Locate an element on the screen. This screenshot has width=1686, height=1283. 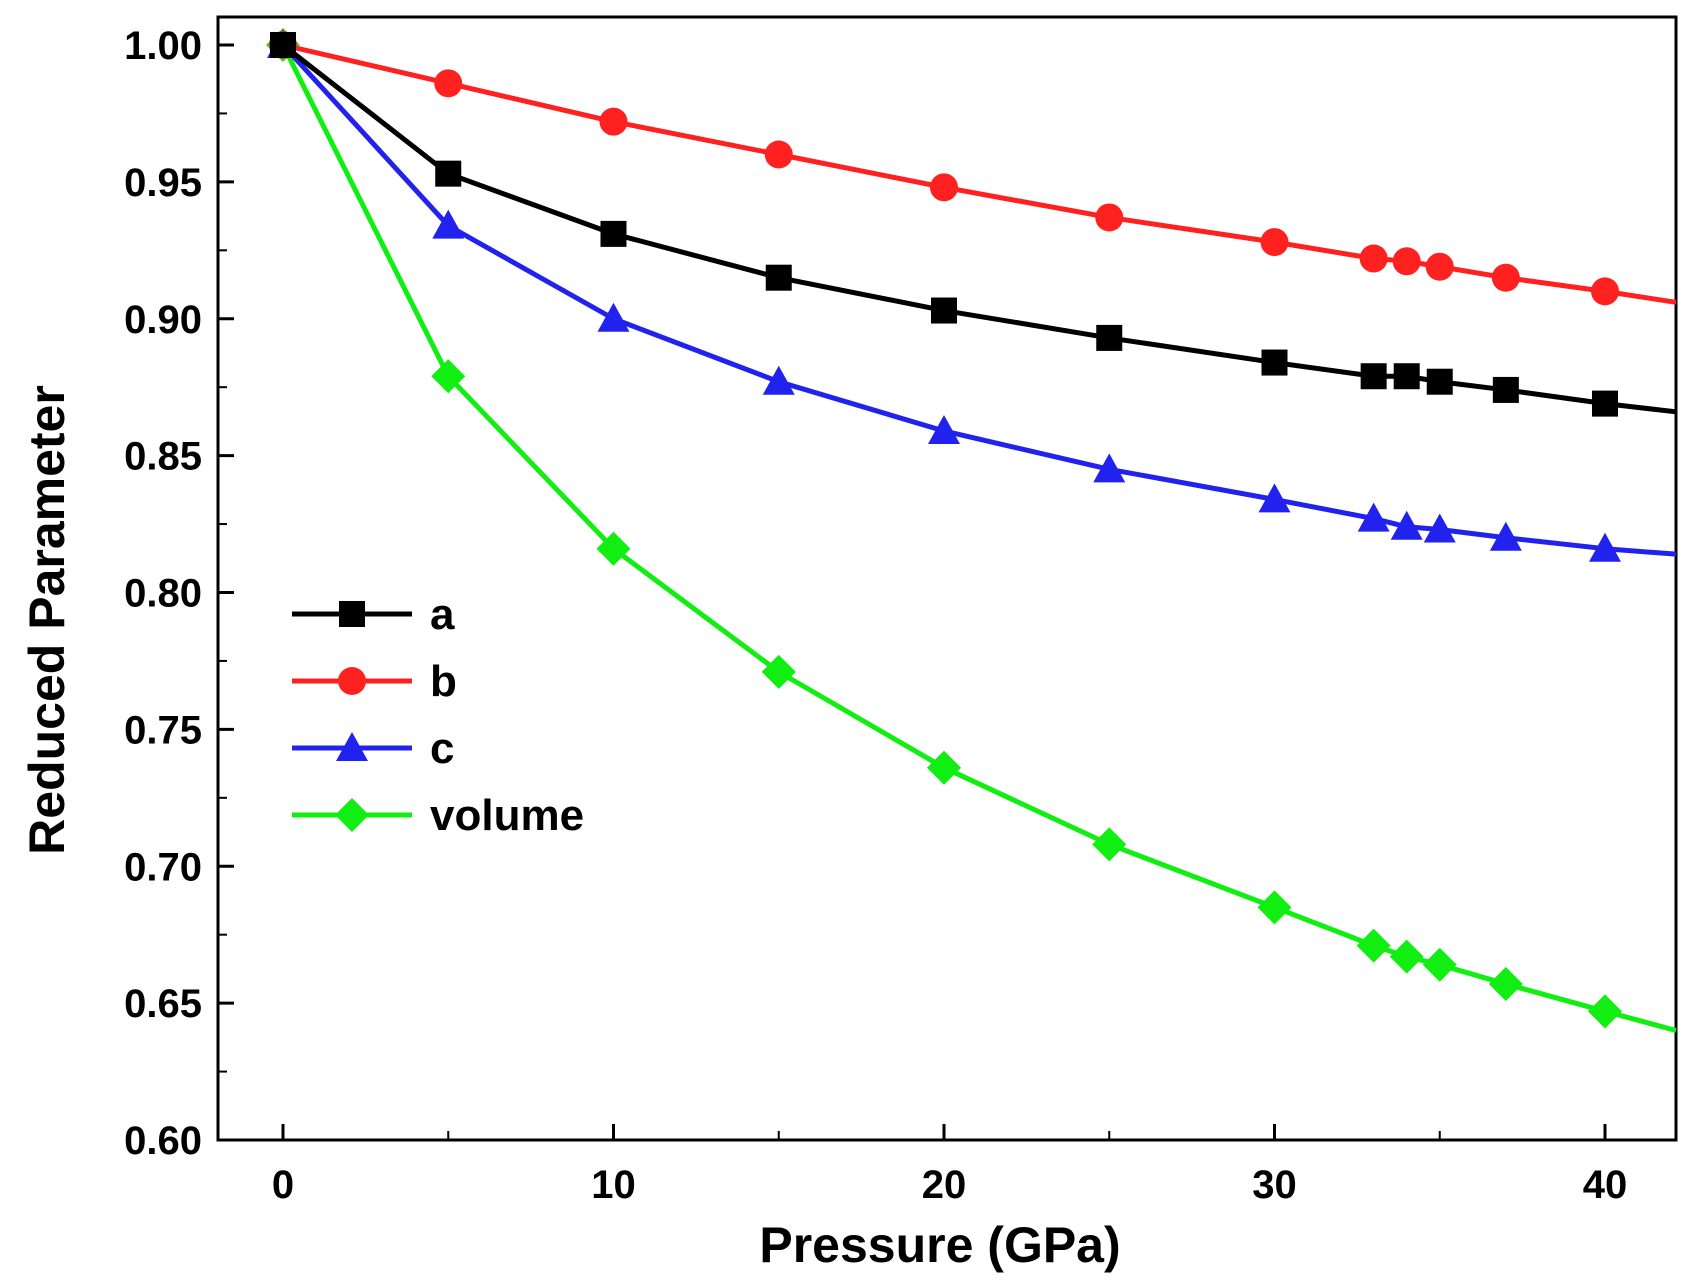
legend-label-volume: volume is located at coordinates (507, 815).